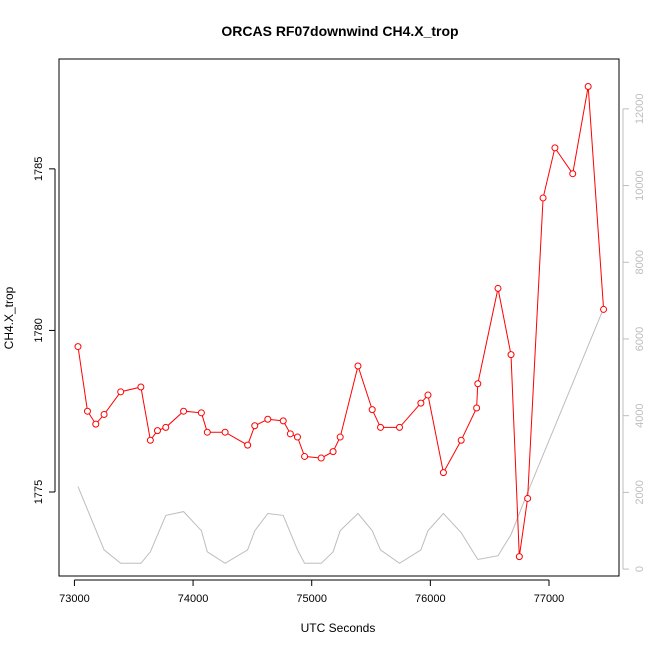  Describe the element at coordinates (640, 262) in the screenshot. I see `y2-tick-label: 8000` at that location.